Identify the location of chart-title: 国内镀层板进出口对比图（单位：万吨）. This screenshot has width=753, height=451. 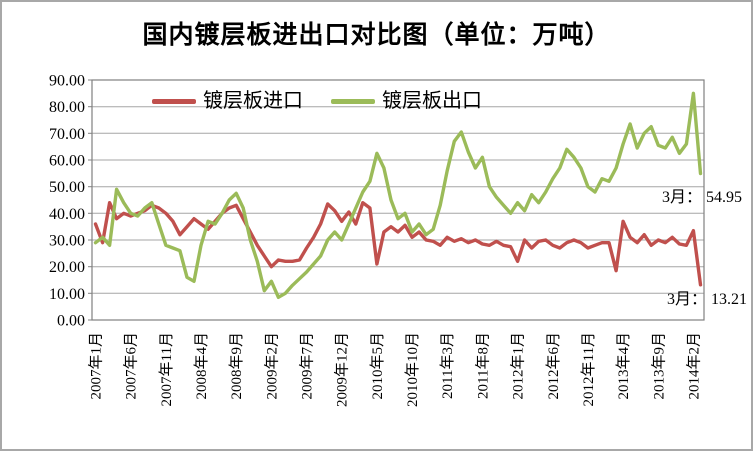
(376, 35).